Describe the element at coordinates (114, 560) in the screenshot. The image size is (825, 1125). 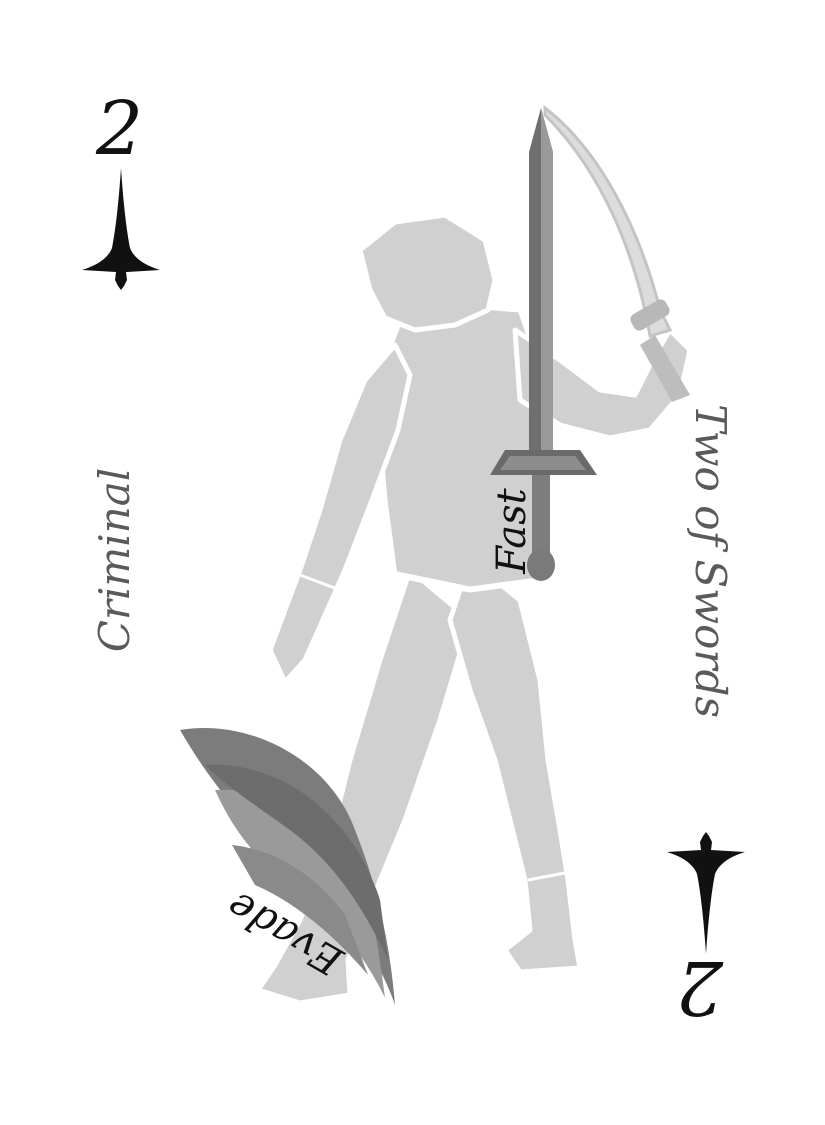
I see `criminal-label: Criminal` at that location.